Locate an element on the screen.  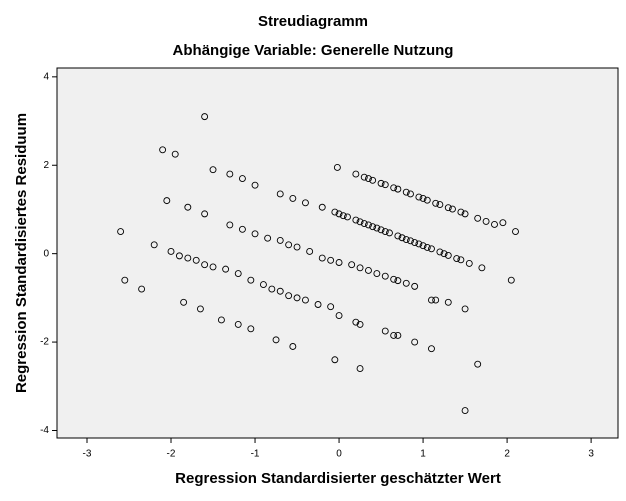
x-tick-label: 3 is located at coordinates (591, 454).